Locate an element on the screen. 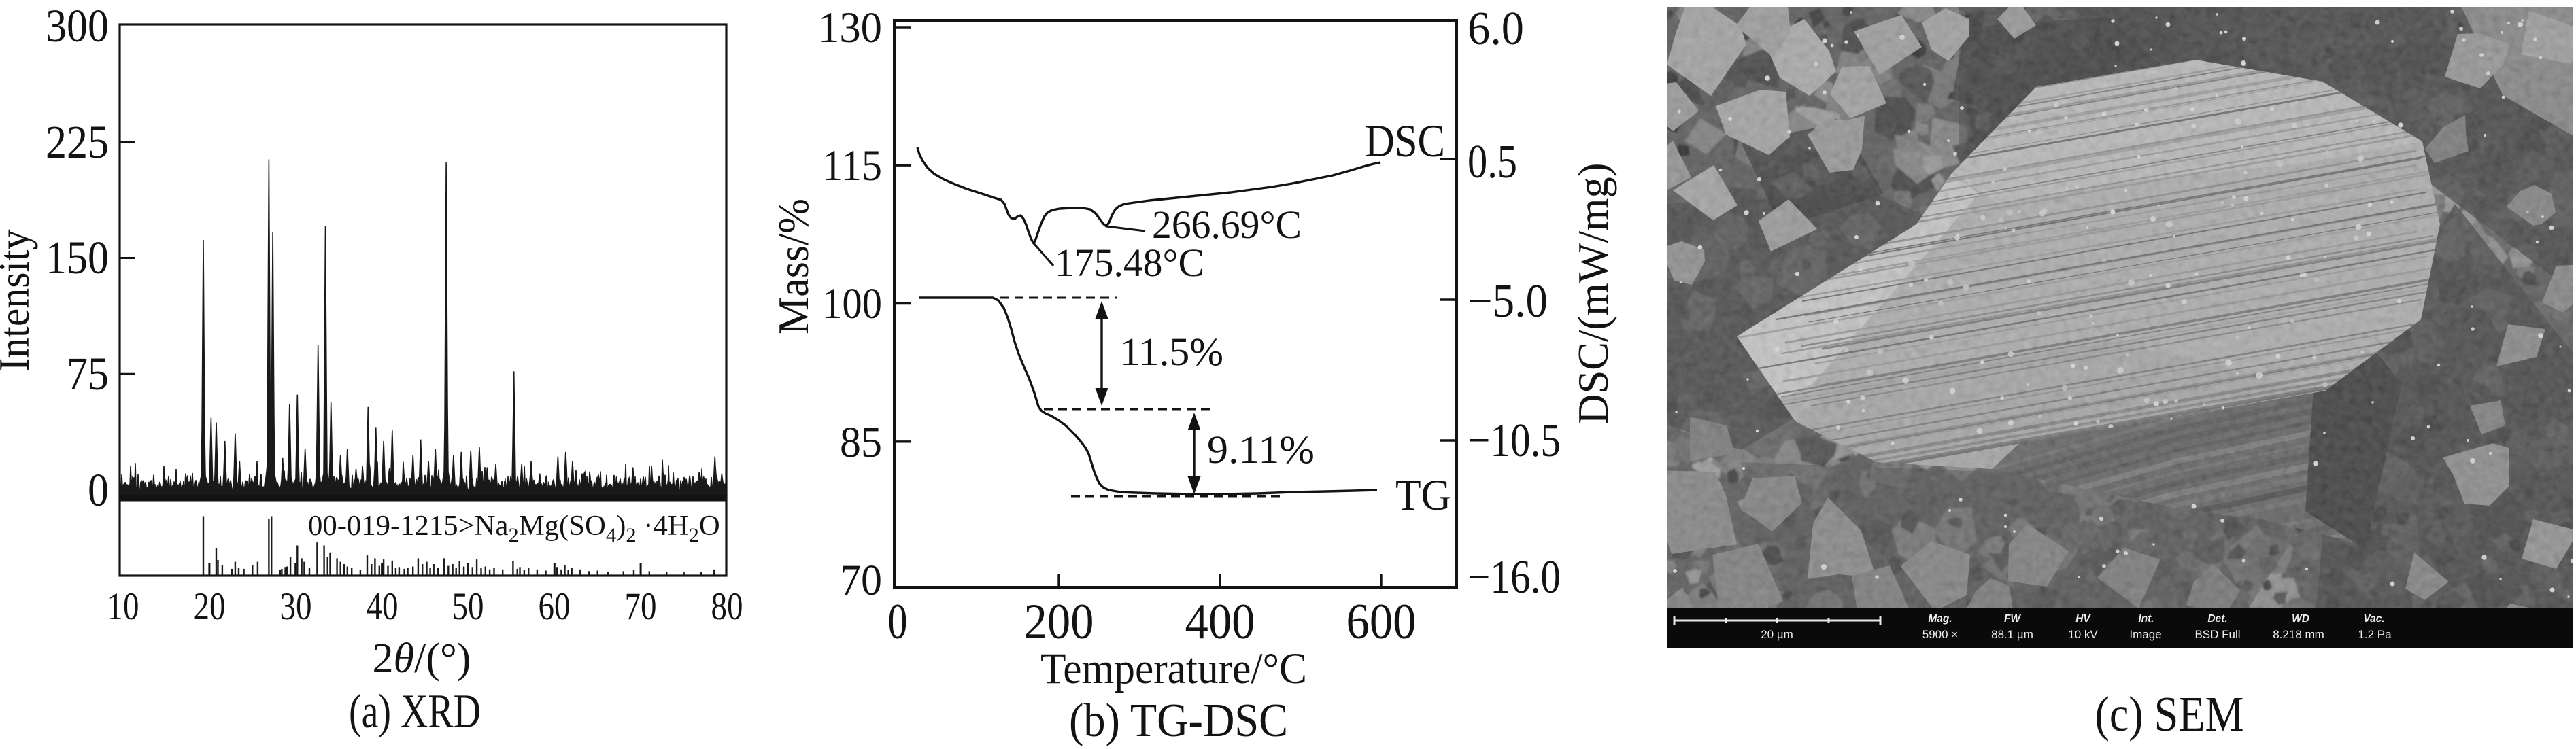 The height and width of the screenshot is (749, 2576). svg-text: Vac. is located at coordinates (2373, 619).